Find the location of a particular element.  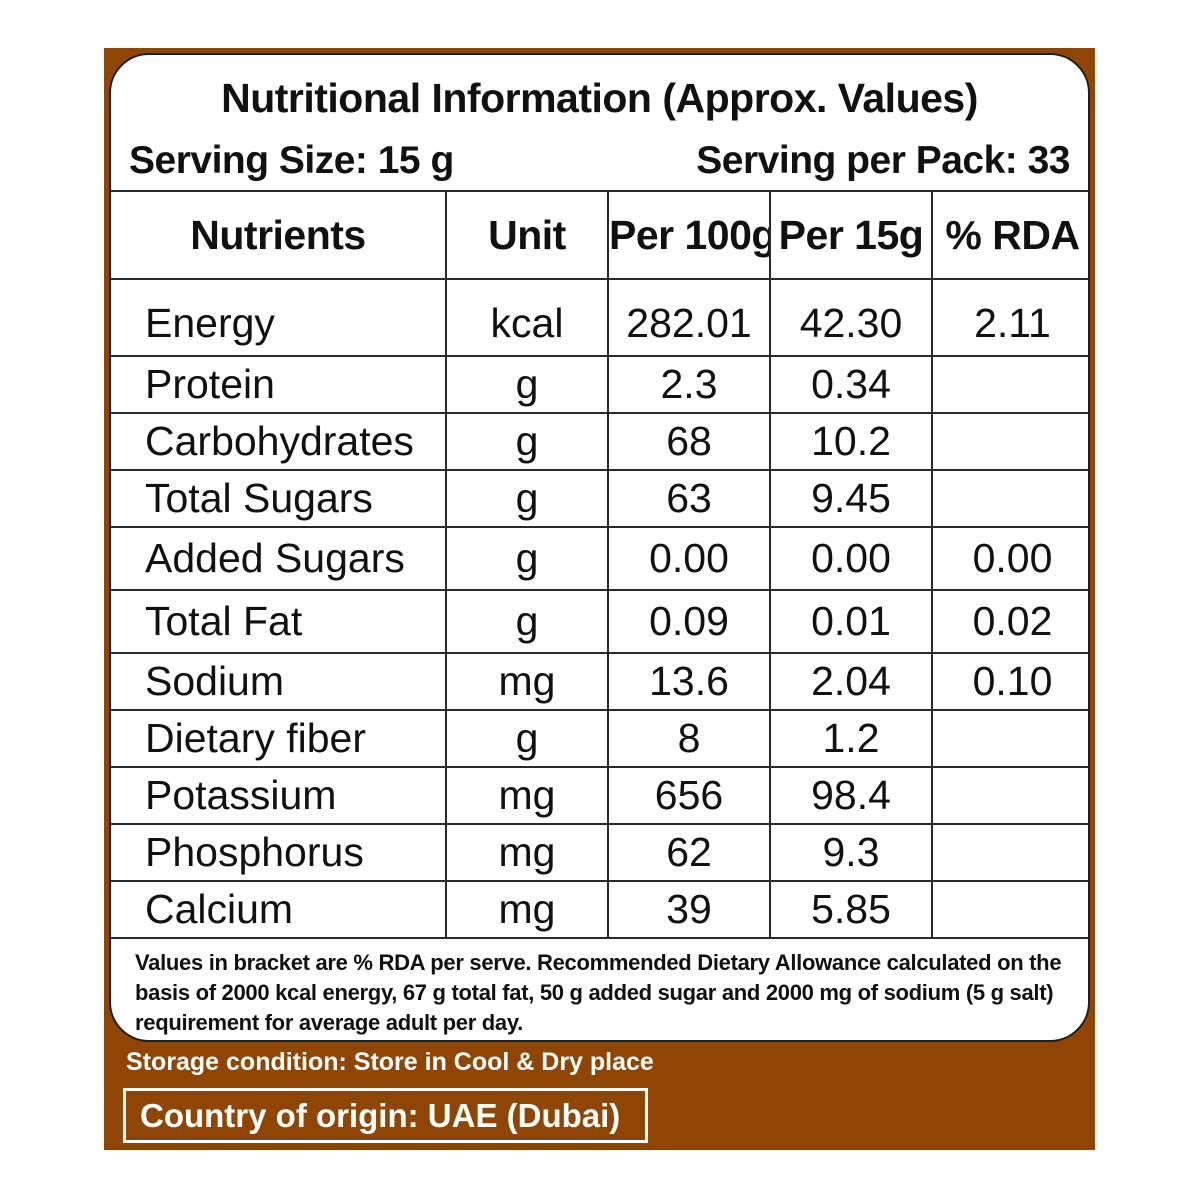

value-per-15g: 9.45 is located at coordinates (851, 498).